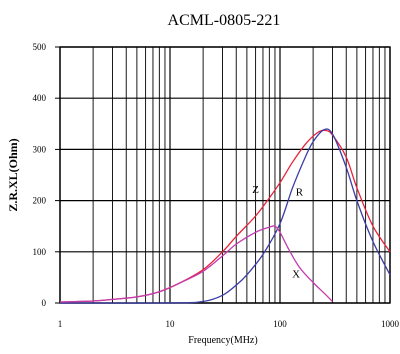 The width and height of the screenshot is (400, 354). I want to click on x-tick-label: 10, so click(171, 324).